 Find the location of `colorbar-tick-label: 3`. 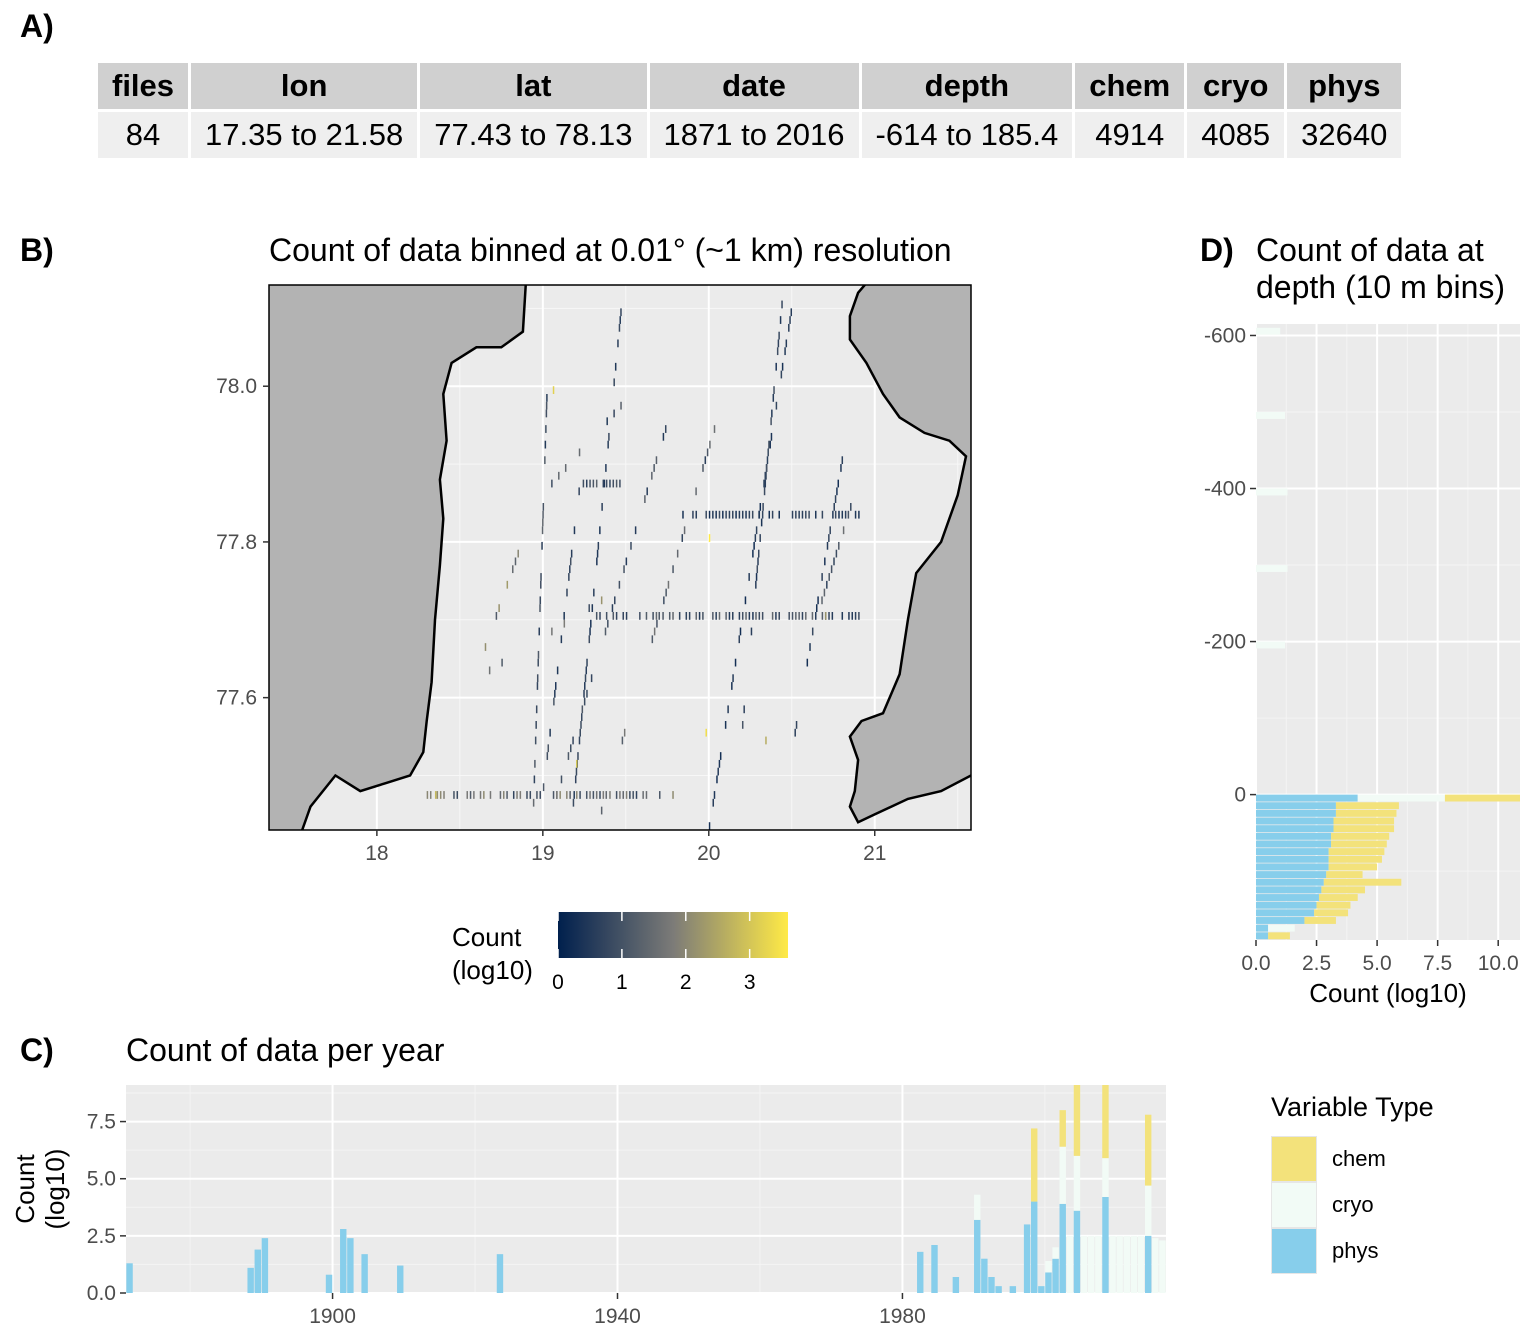

colorbar-tick-label: 3 is located at coordinates (750, 982).